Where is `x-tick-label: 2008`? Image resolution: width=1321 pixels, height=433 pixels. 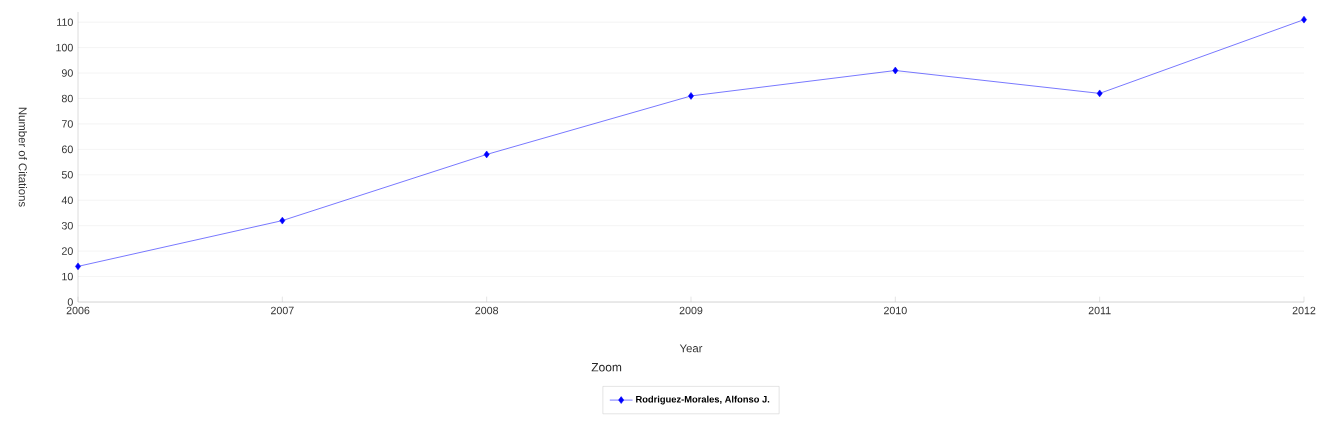
x-tick-label: 2008 is located at coordinates (487, 310).